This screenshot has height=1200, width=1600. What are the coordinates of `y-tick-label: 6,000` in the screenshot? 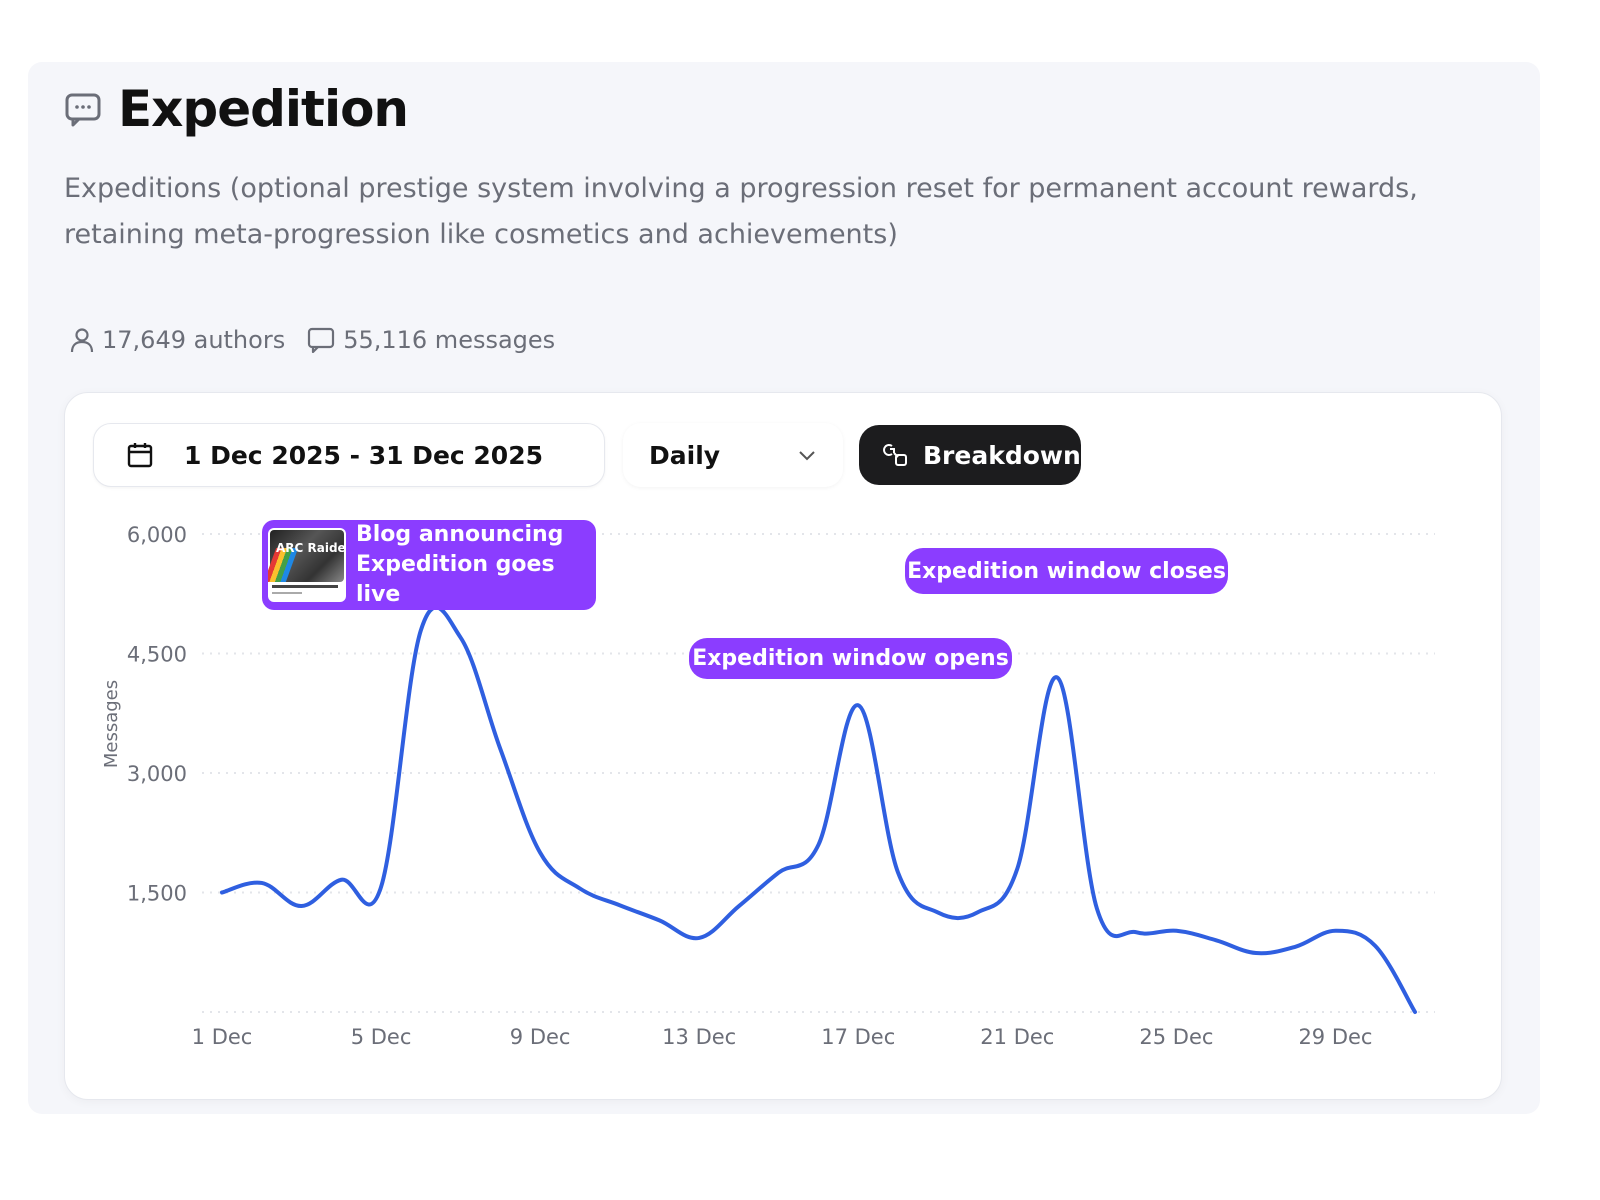 It's located at (157, 535).